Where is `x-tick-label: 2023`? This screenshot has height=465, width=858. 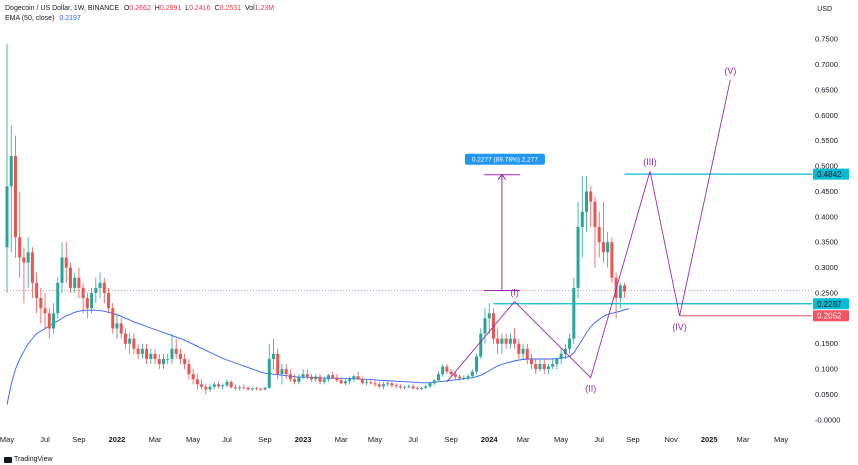 x-tick-label: 2023 is located at coordinates (303, 439).